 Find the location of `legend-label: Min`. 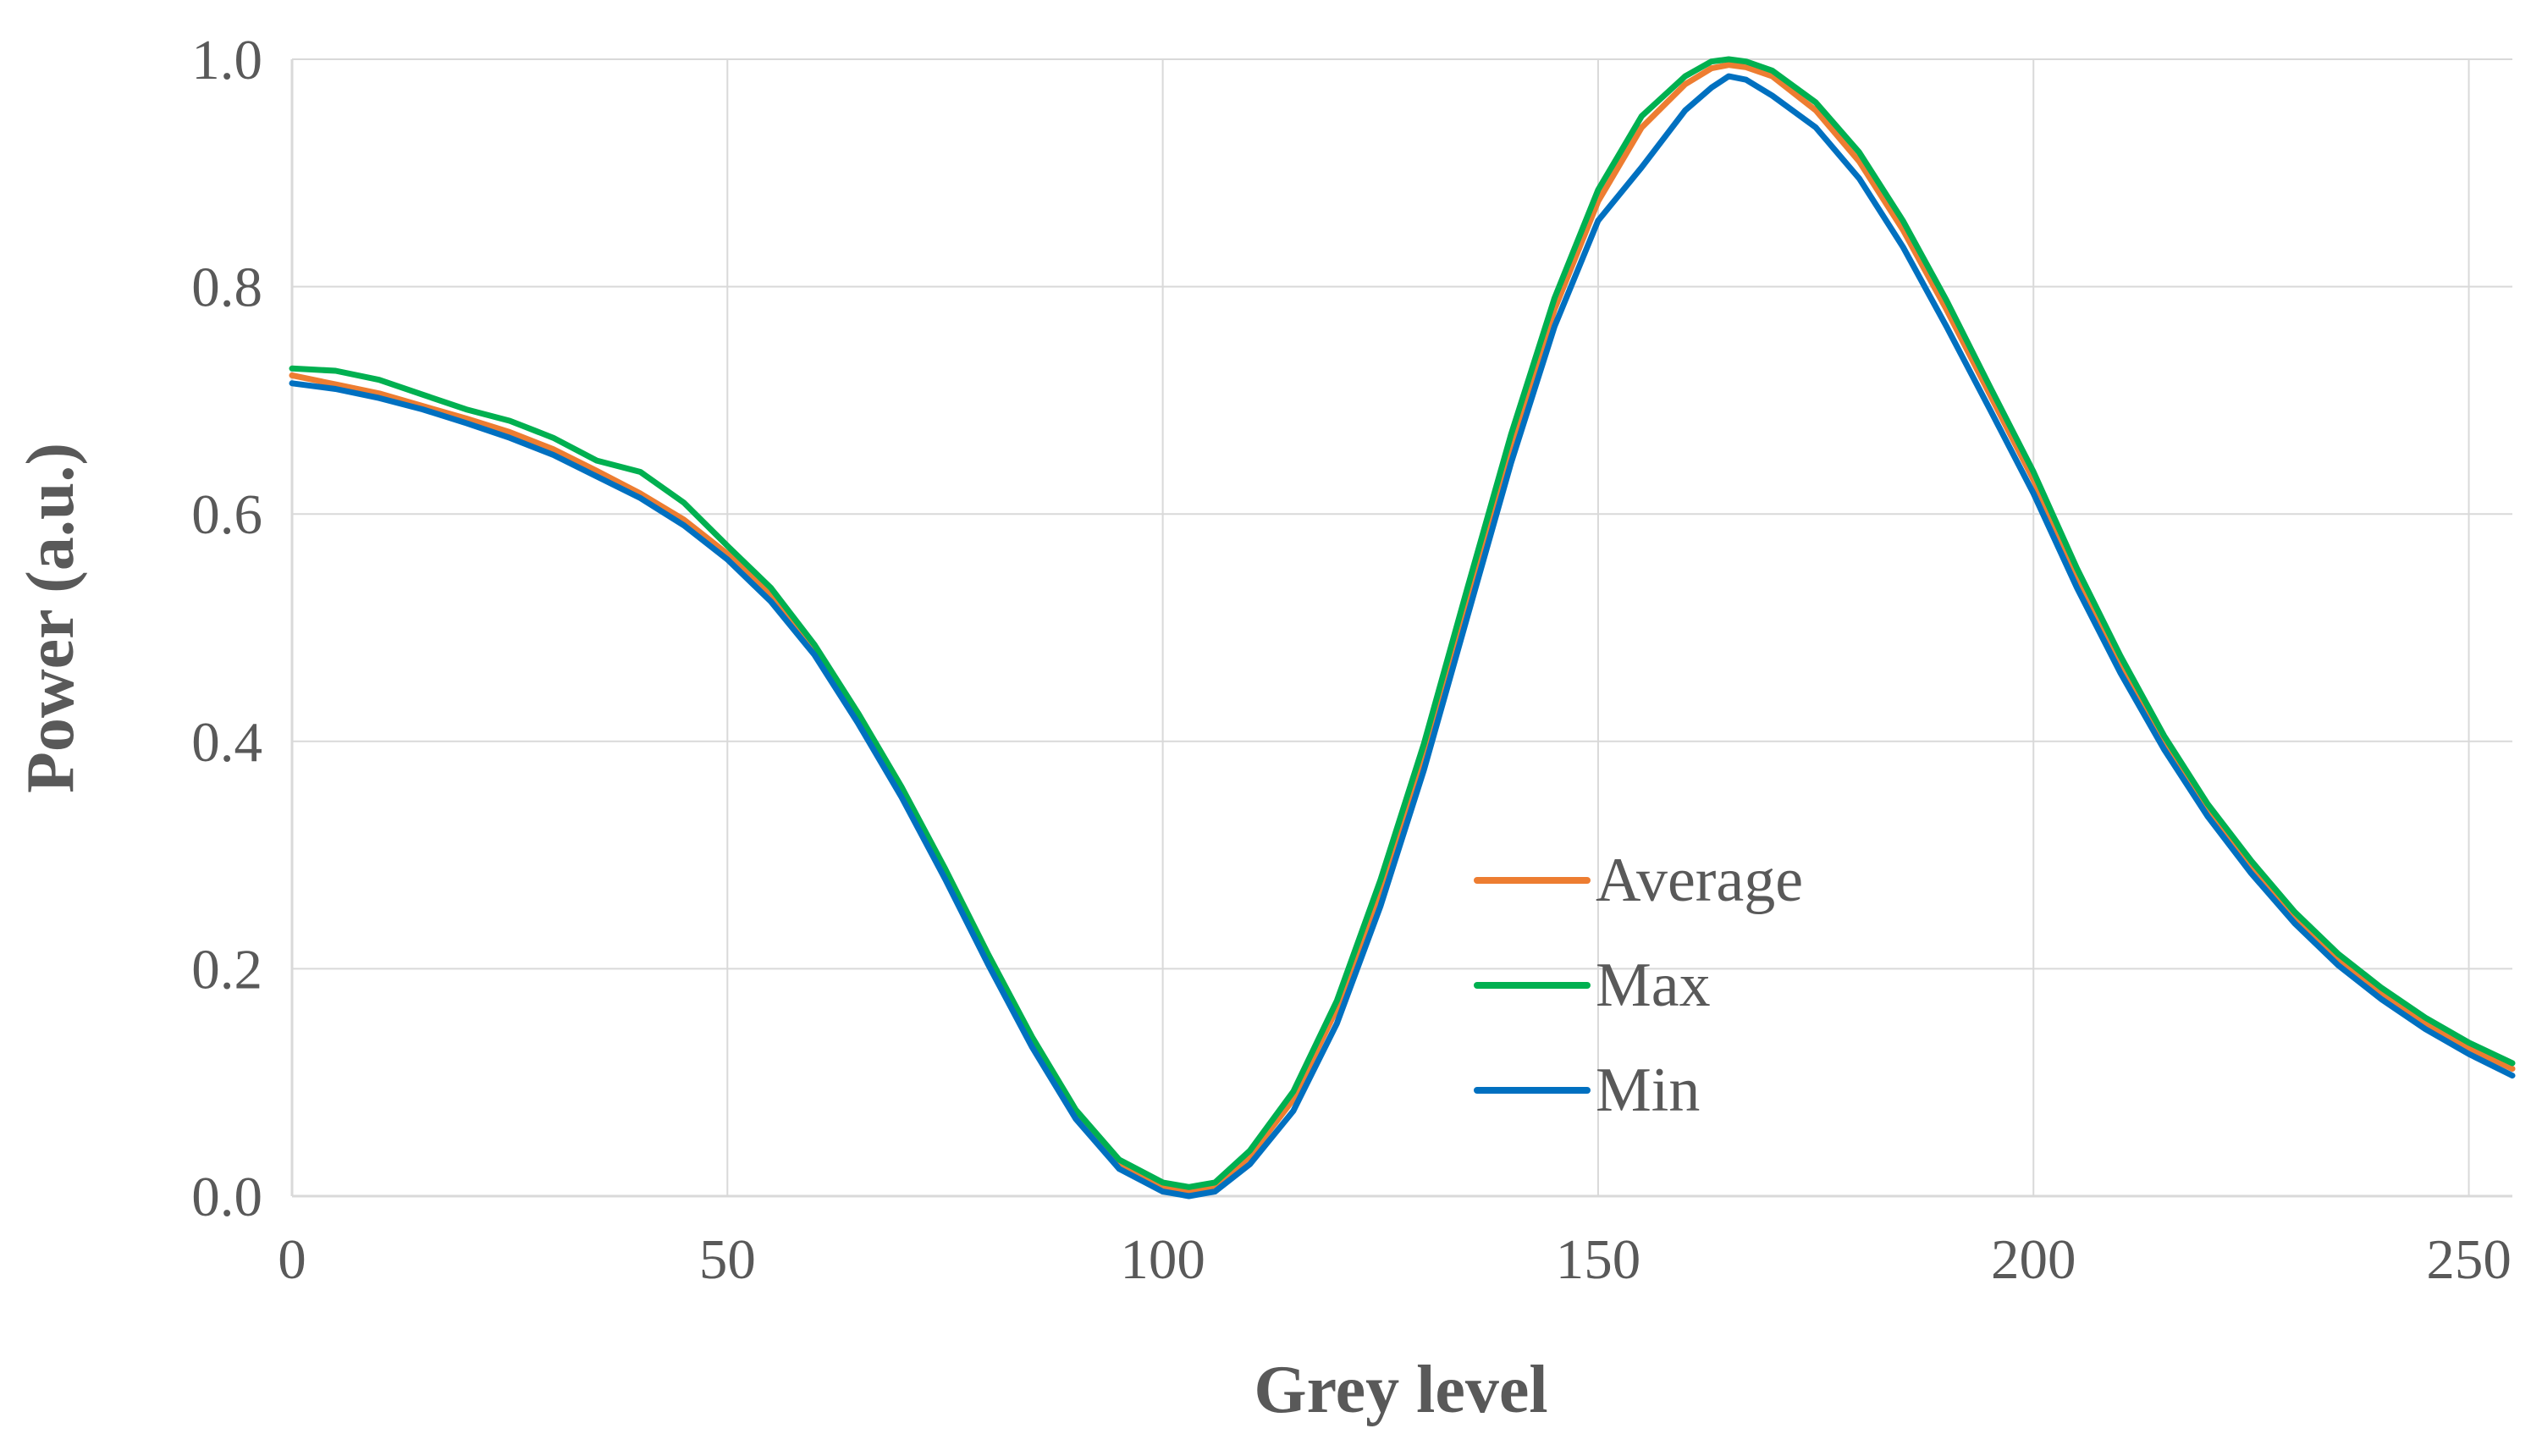

legend-label: Min is located at coordinates (1648, 1090).